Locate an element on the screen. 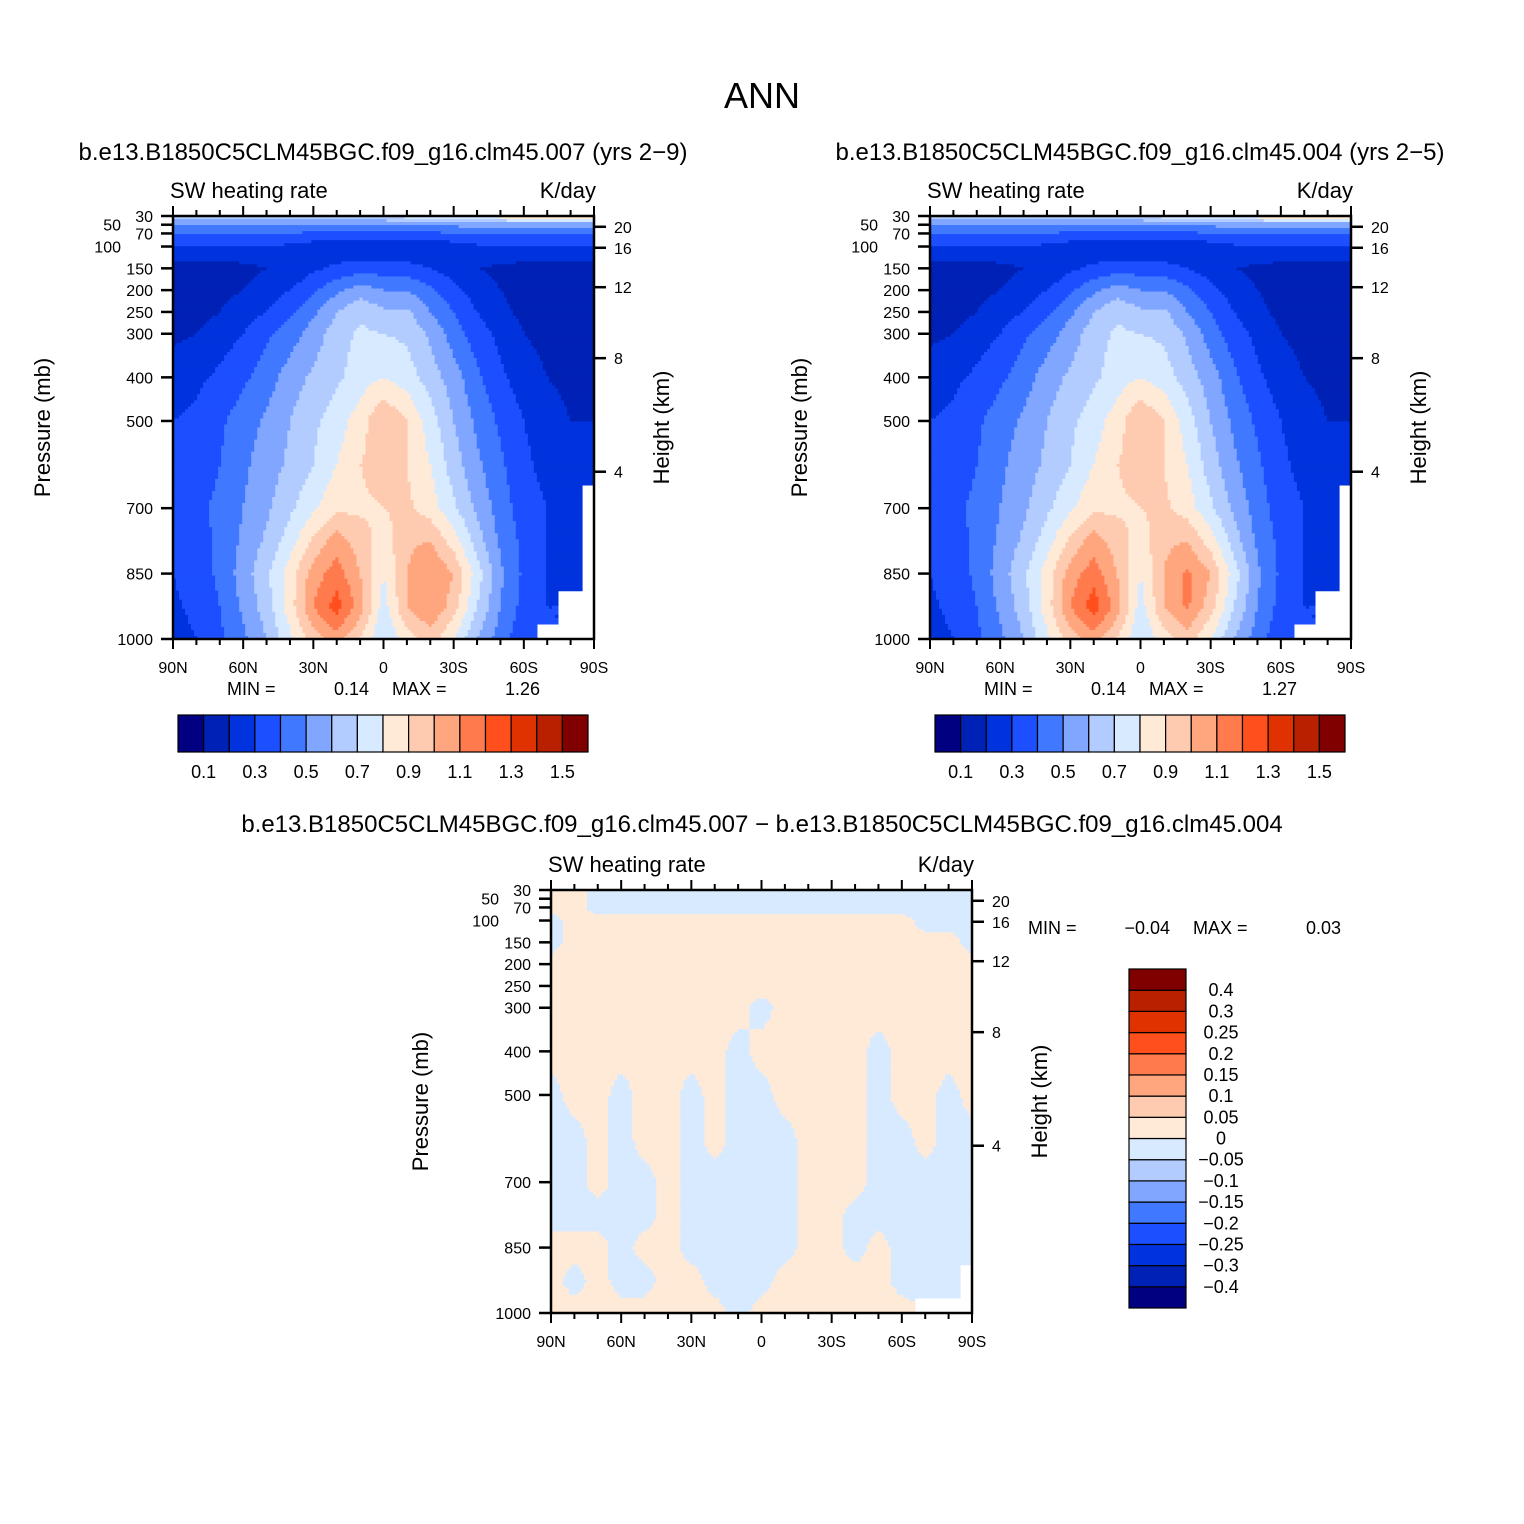 The width and height of the screenshot is (1524, 1524). colorbar-box is located at coordinates (1281, 733).